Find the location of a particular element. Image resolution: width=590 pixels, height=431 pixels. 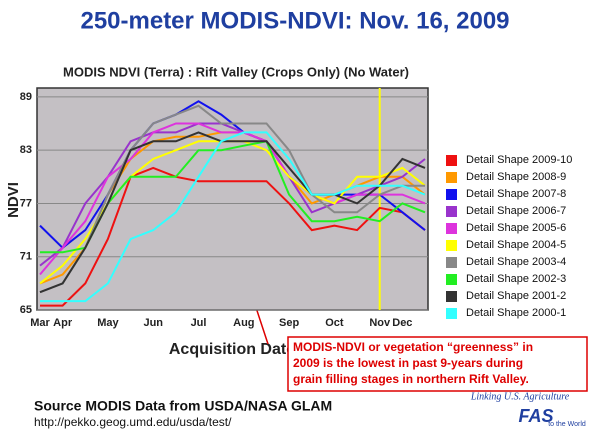

x-tick-label: Dec is located at coordinates (402, 323).